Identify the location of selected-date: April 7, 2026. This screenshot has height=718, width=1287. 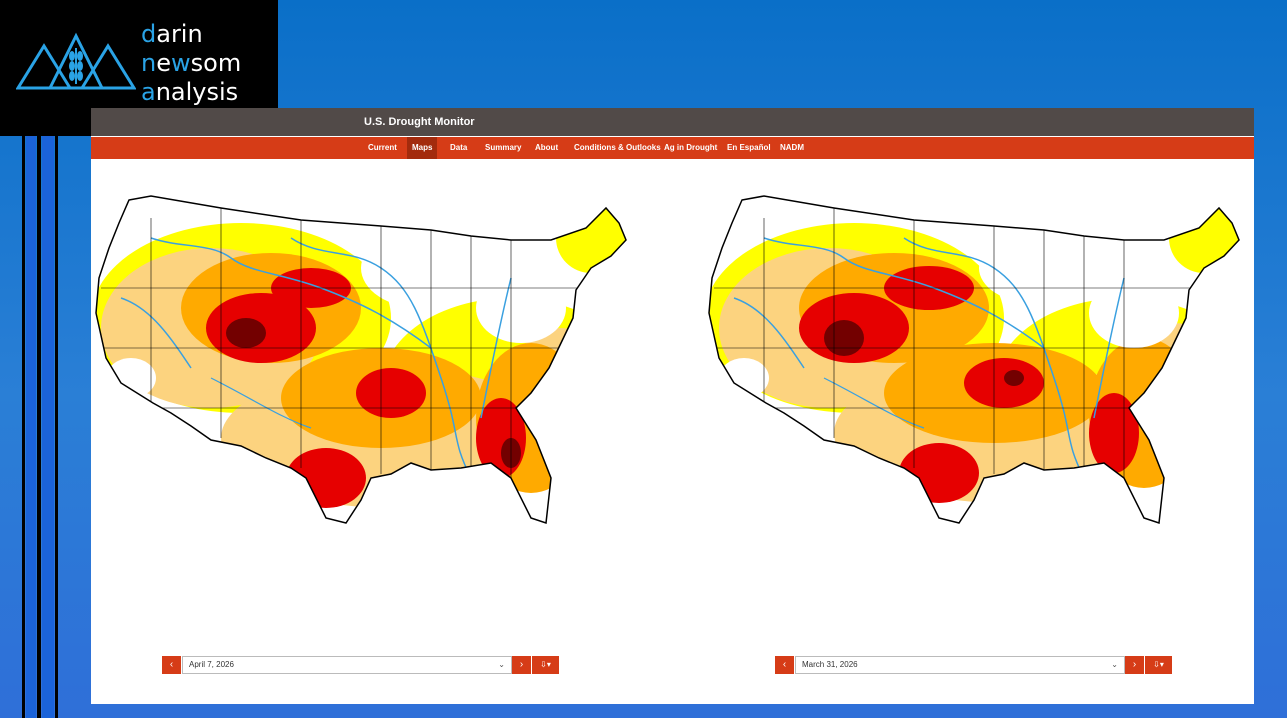
(211, 664).